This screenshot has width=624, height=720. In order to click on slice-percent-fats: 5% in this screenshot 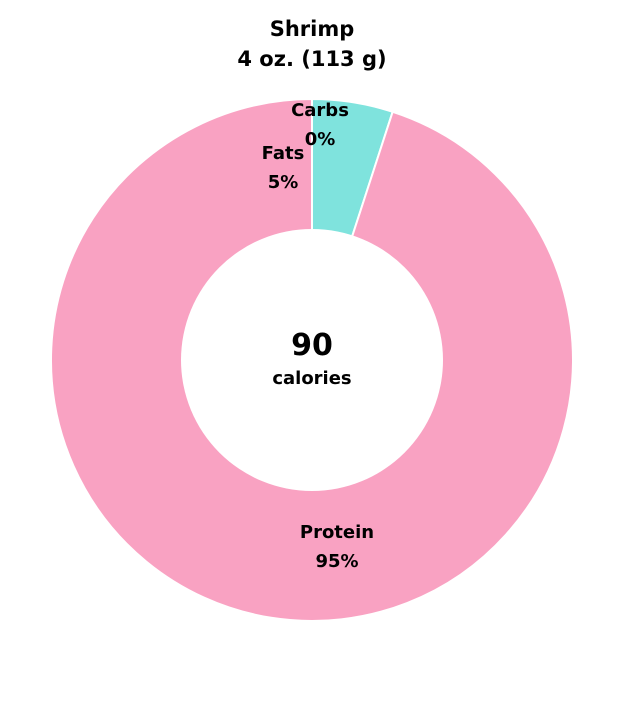, I will do `click(283, 182)`.